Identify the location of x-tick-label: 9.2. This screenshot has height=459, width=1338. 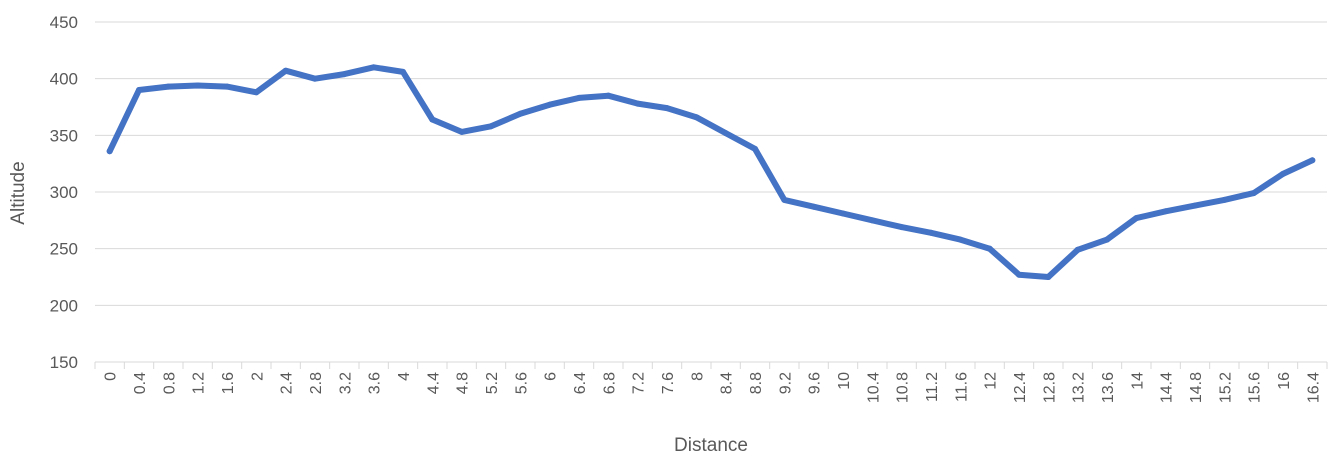
(785, 383).